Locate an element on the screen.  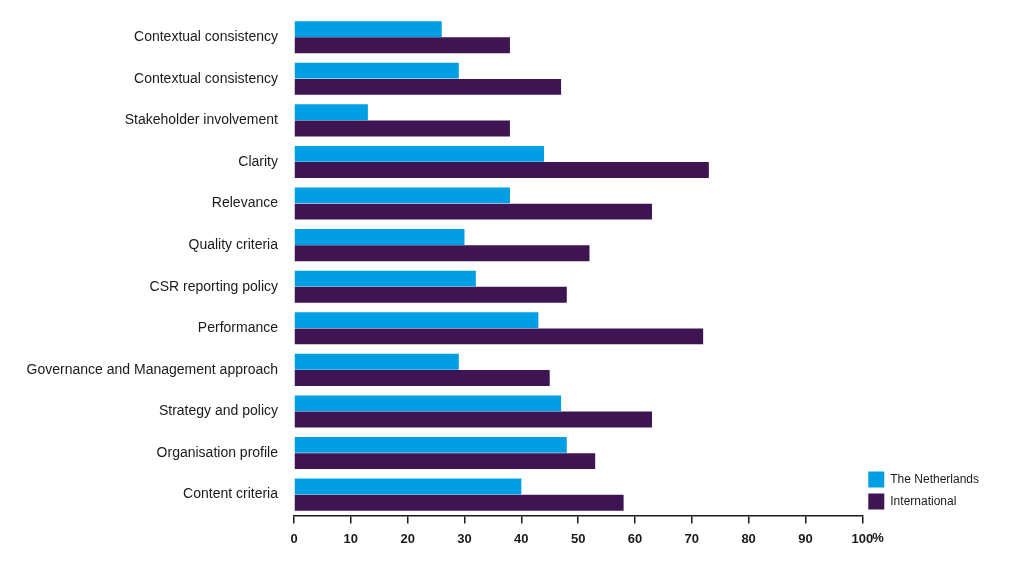
legend-label: International is located at coordinates (923, 500).